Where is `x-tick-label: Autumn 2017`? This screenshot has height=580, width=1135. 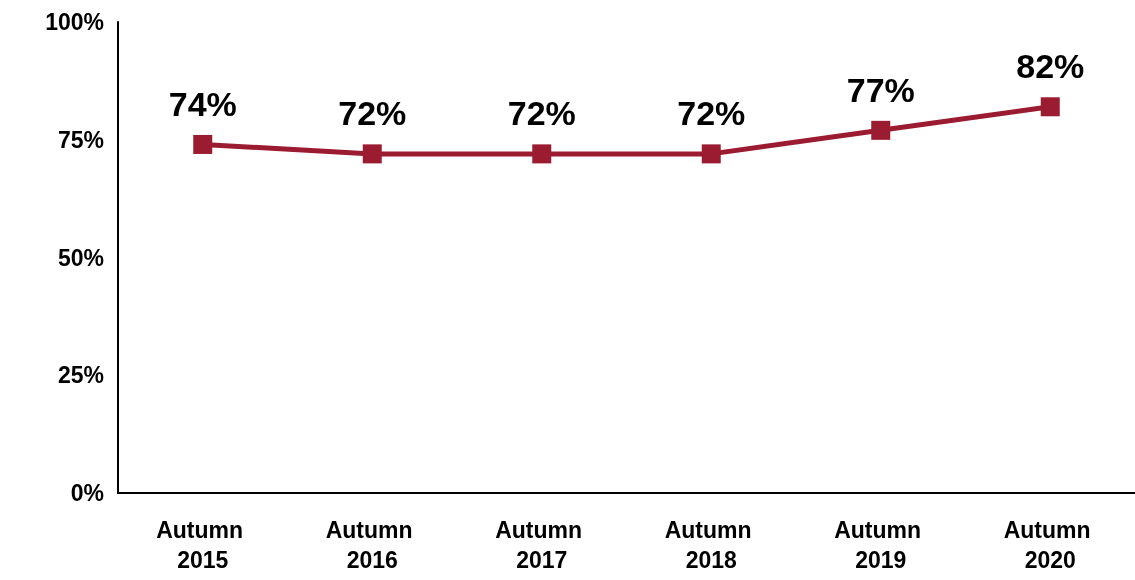
x-tick-label: Autumn 2017 is located at coordinates (542, 545).